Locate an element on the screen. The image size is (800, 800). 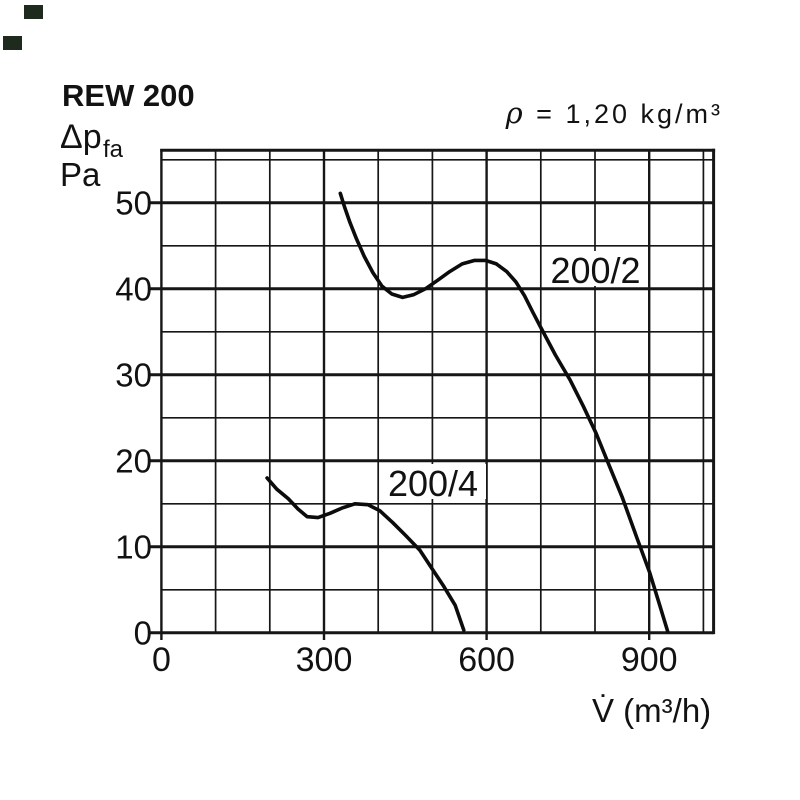
y-tick-label: 0 is located at coordinates (143, 632).